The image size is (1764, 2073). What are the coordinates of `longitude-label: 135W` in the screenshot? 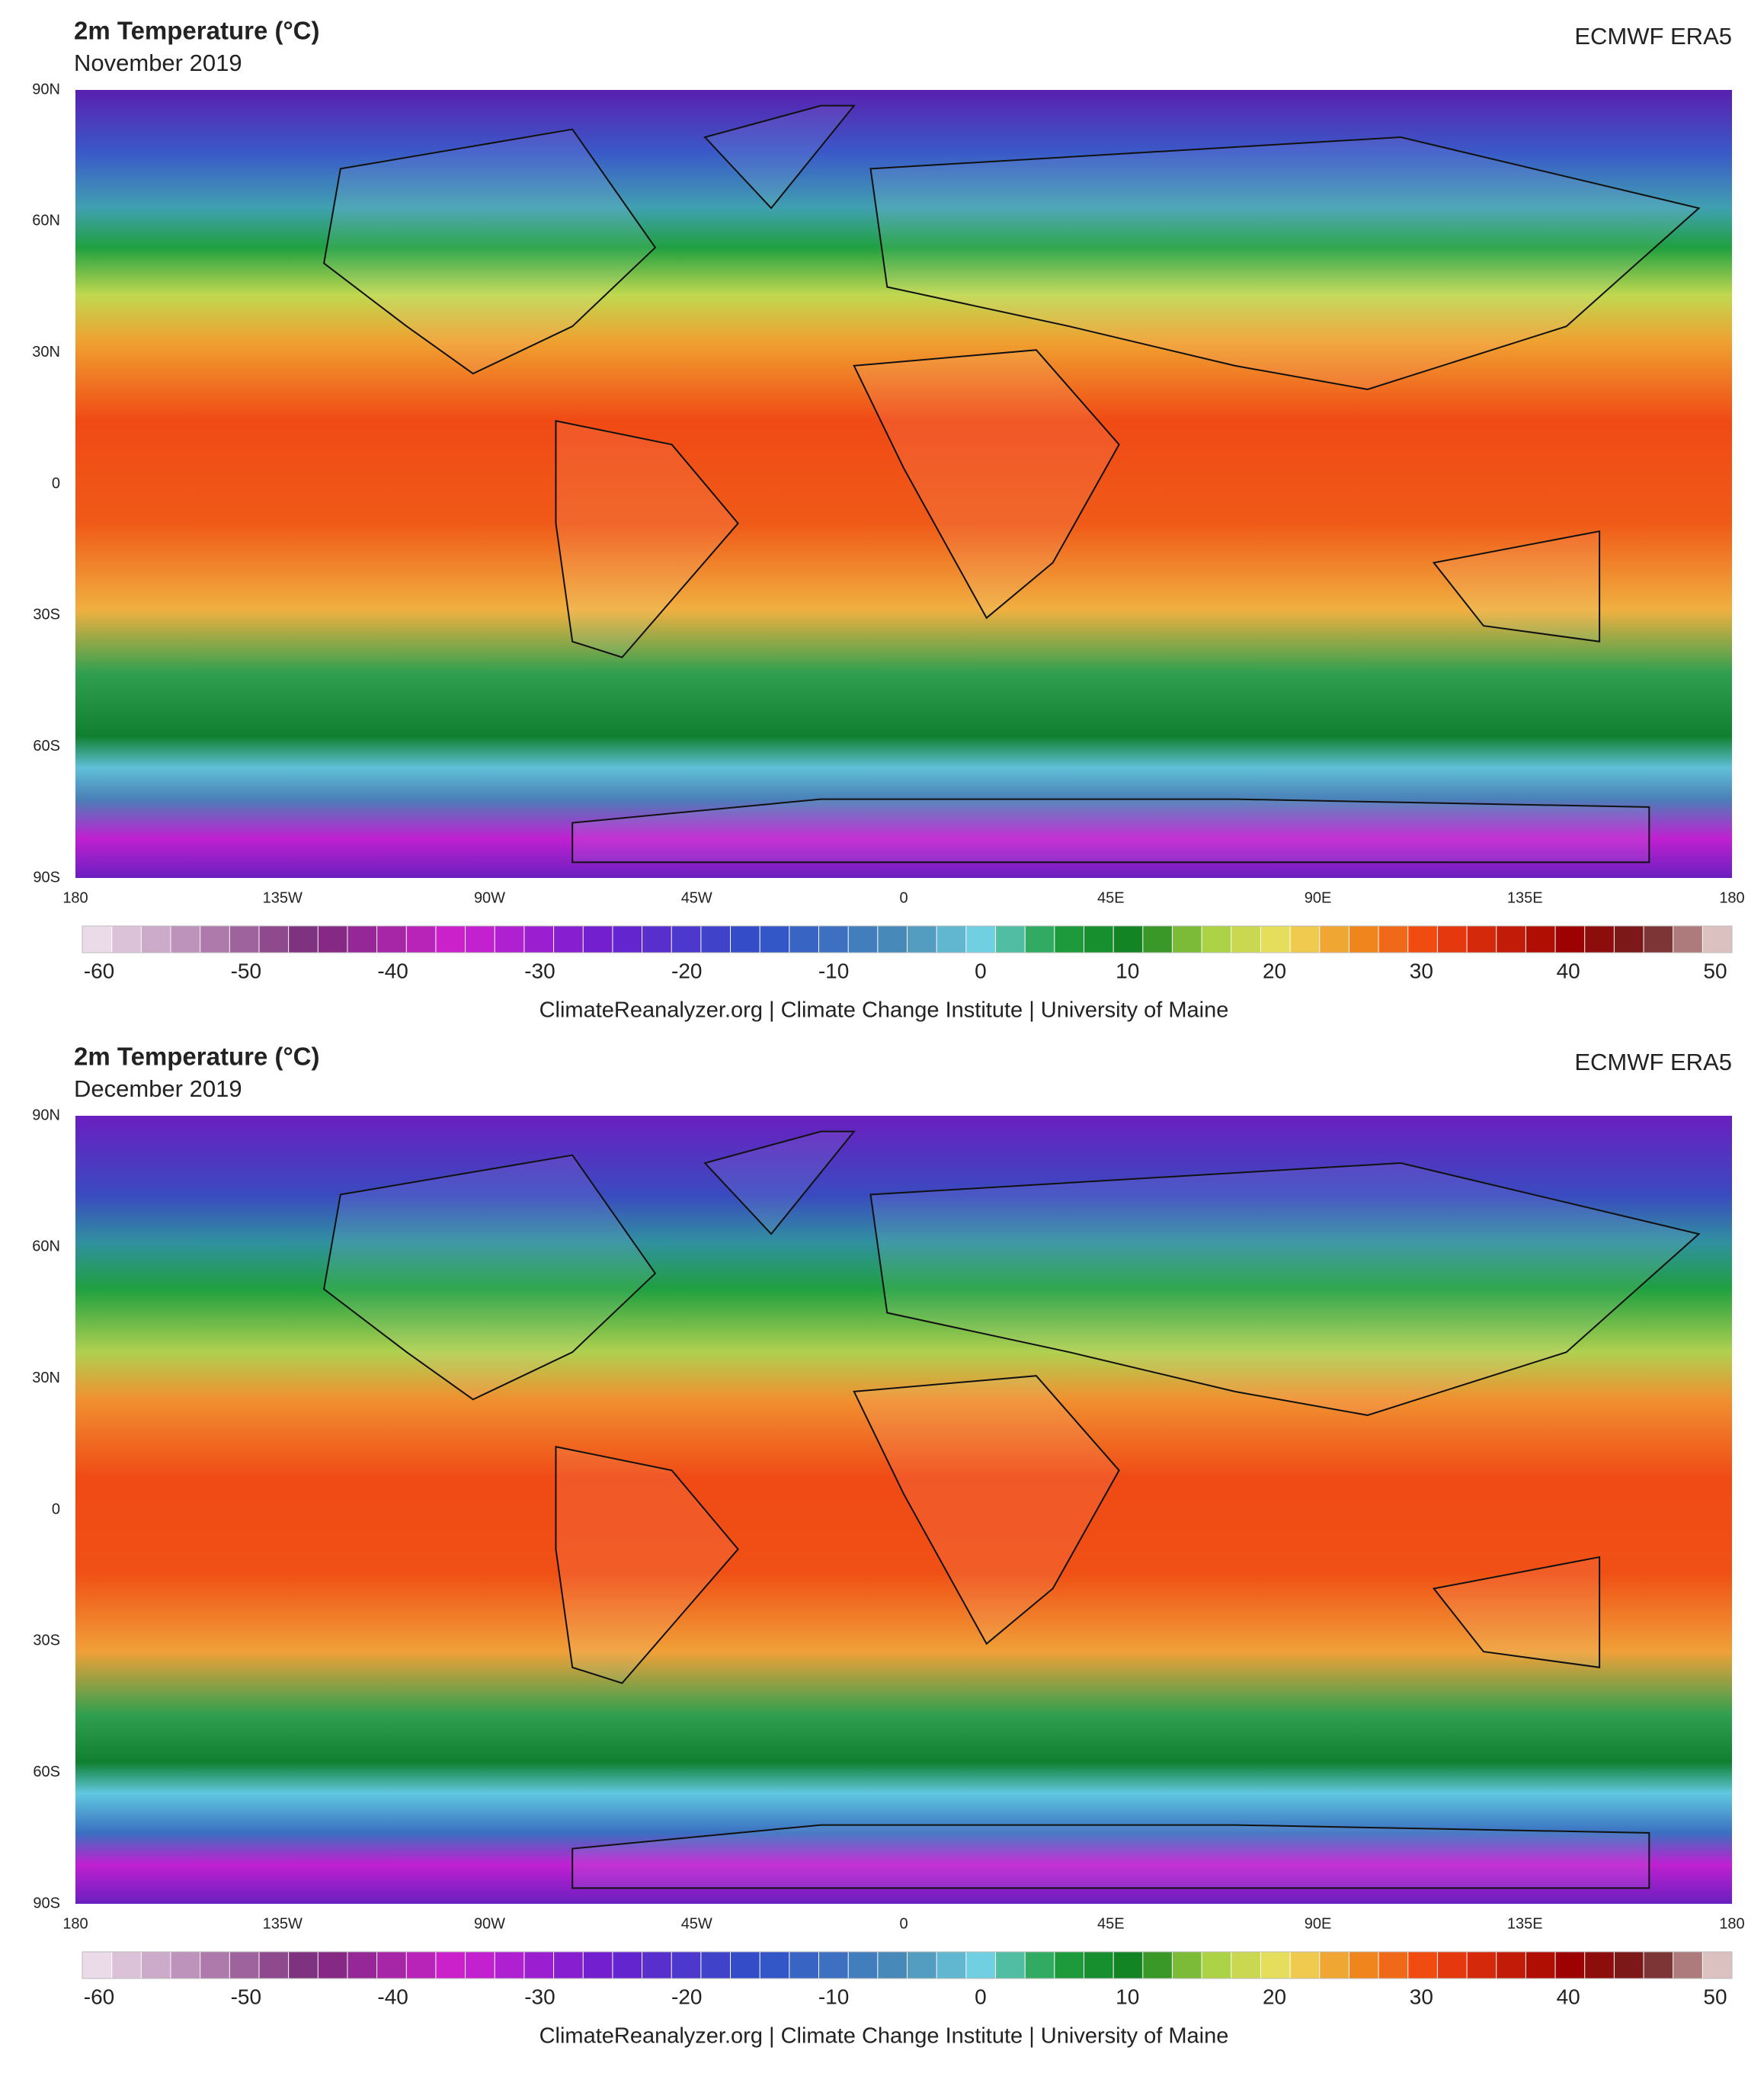 It's located at (283, 1923).